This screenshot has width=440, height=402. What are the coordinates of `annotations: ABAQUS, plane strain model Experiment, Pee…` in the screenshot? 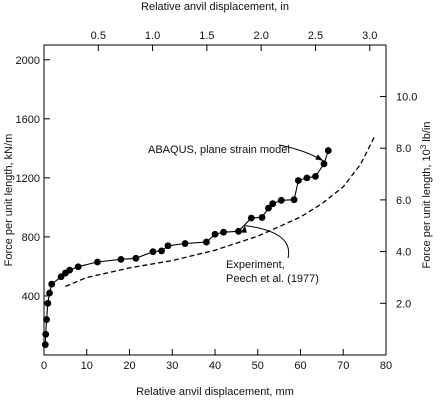 It's located at (236, 214).